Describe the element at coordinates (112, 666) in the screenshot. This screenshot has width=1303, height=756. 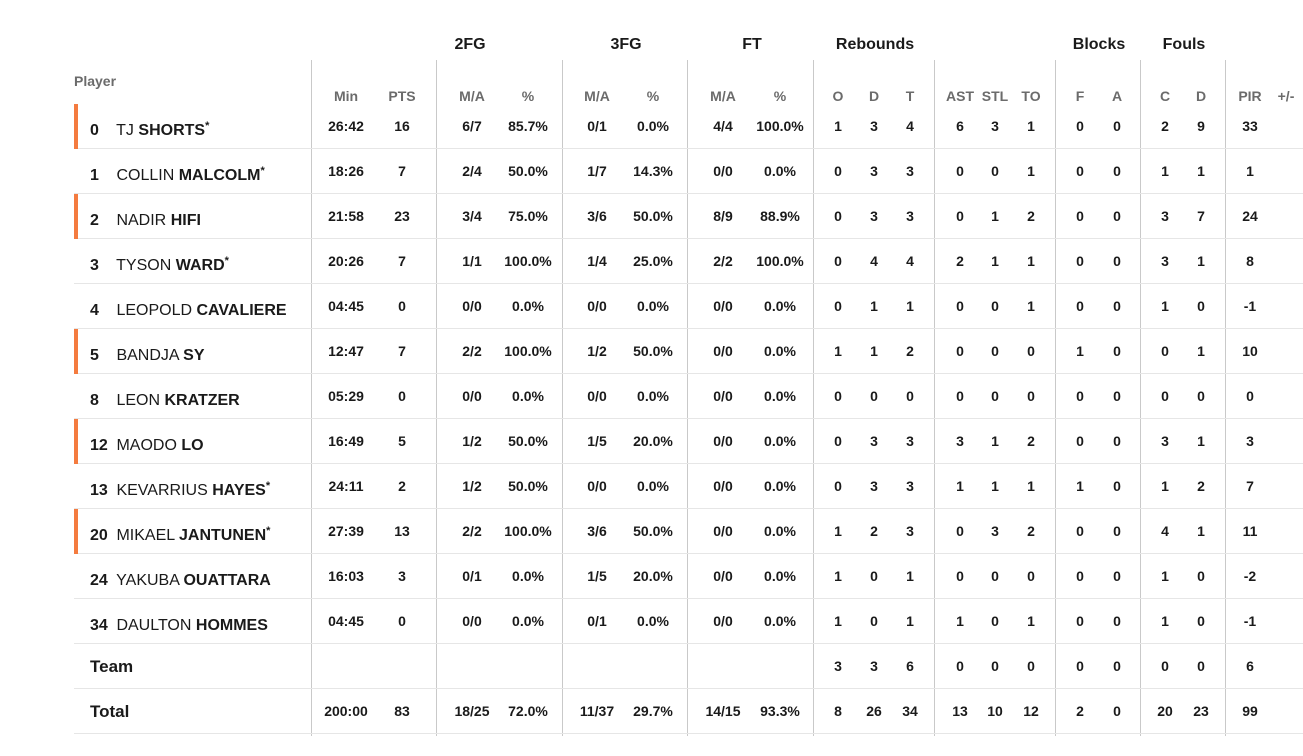
I see `team-row-label: Team` at that location.